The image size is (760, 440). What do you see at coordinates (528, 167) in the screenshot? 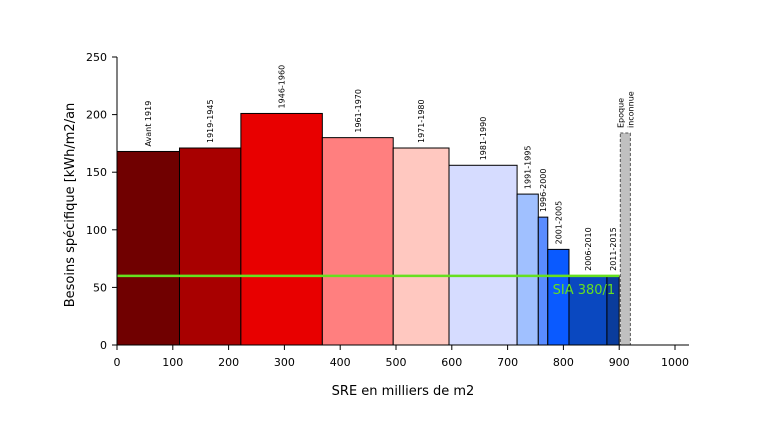
I see `bar-label-6: 1991-1995` at bounding box center [528, 167].